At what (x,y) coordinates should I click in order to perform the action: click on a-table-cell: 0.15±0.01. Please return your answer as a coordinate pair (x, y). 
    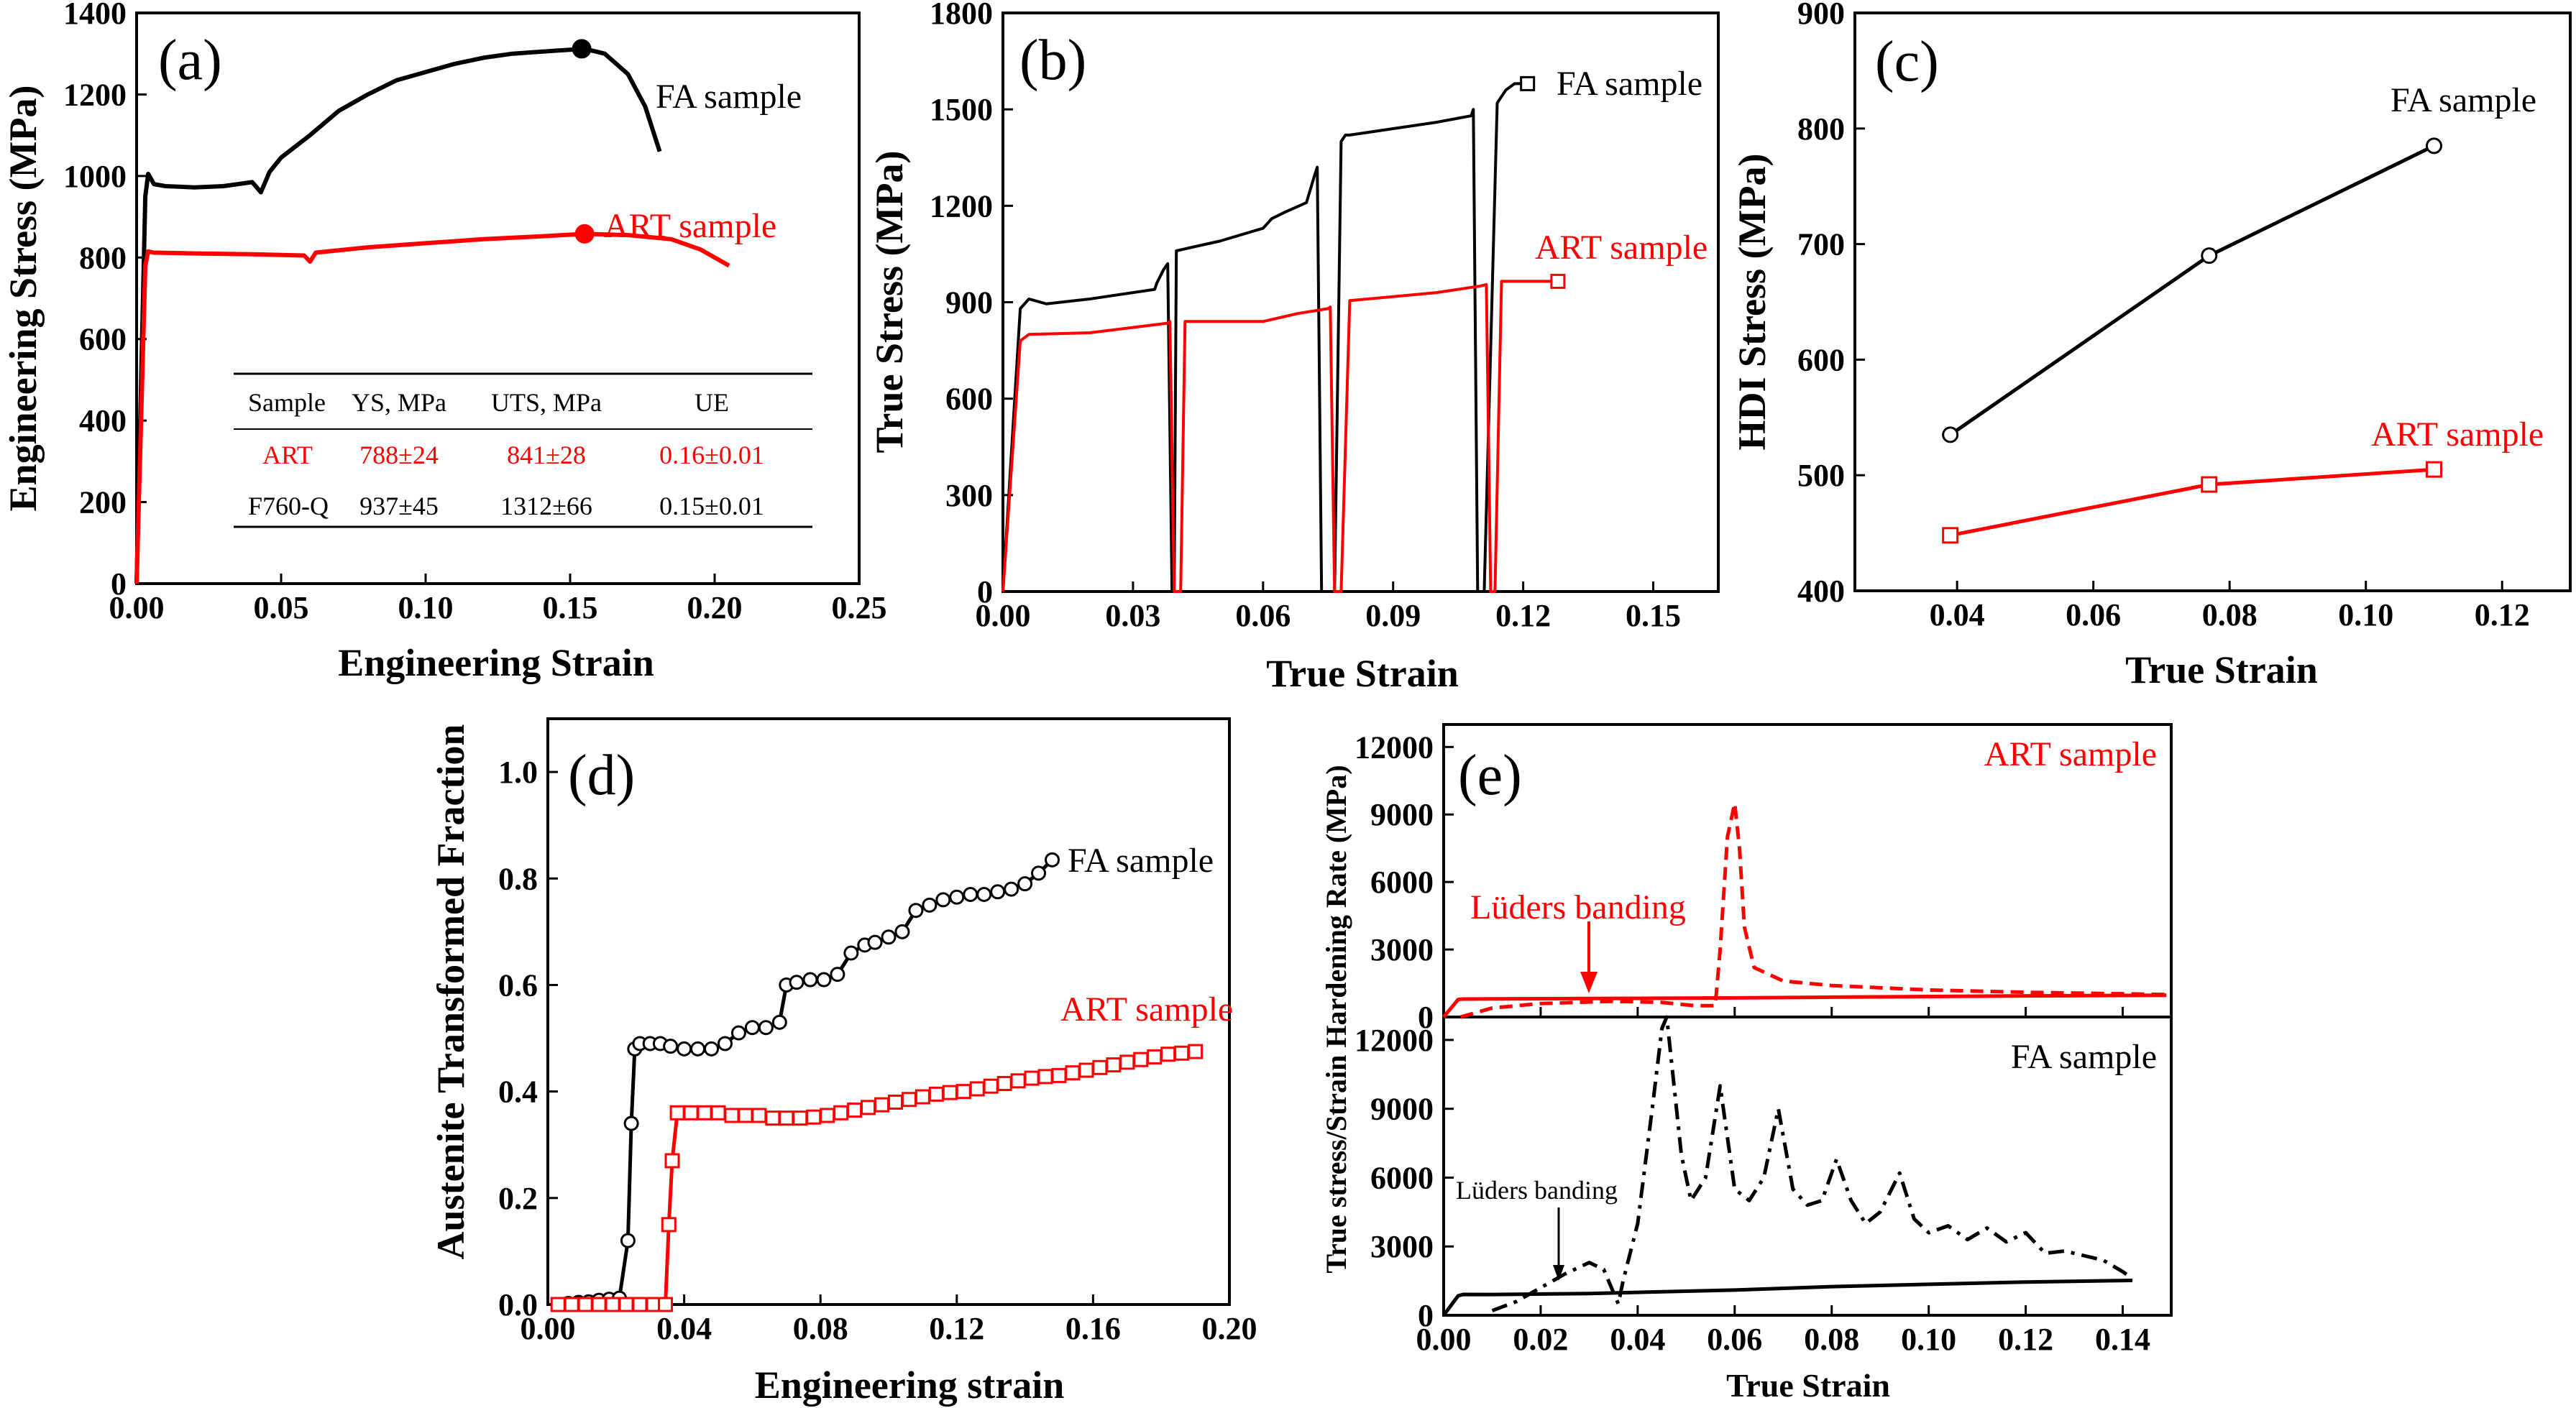
    Looking at the image, I should click on (711, 506).